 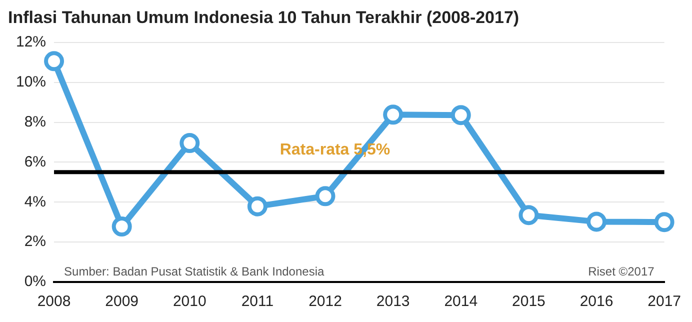 I want to click on x-tick-label: 2013, so click(x=393, y=301).